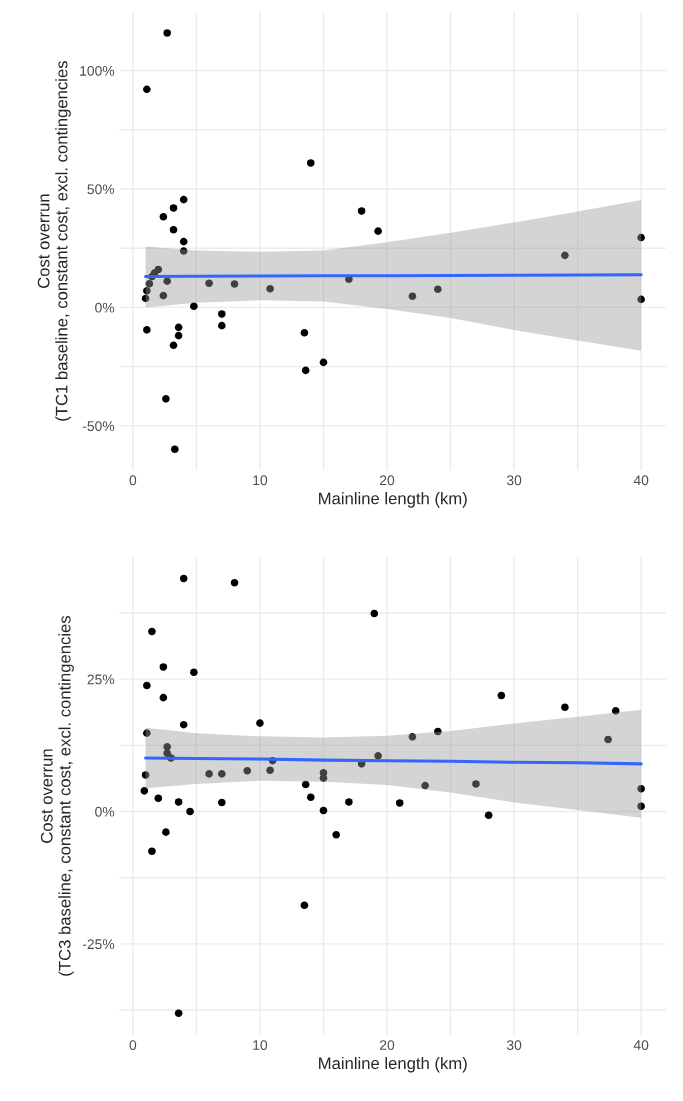 The width and height of the screenshot is (683, 1101). What do you see at coordinates (98, 426) in the screenshot?
I see `y-tick-label: -50%` at bounding box center [98, 426].